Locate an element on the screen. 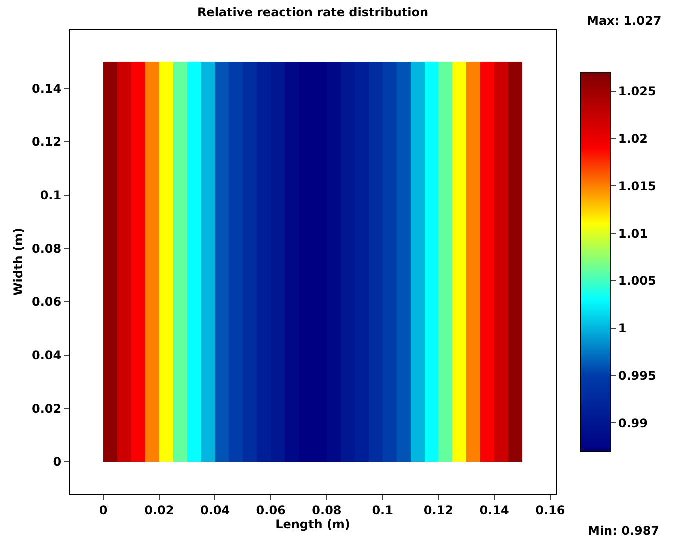  y-tick-label: 0.1 is located at coordinates (51, 195).